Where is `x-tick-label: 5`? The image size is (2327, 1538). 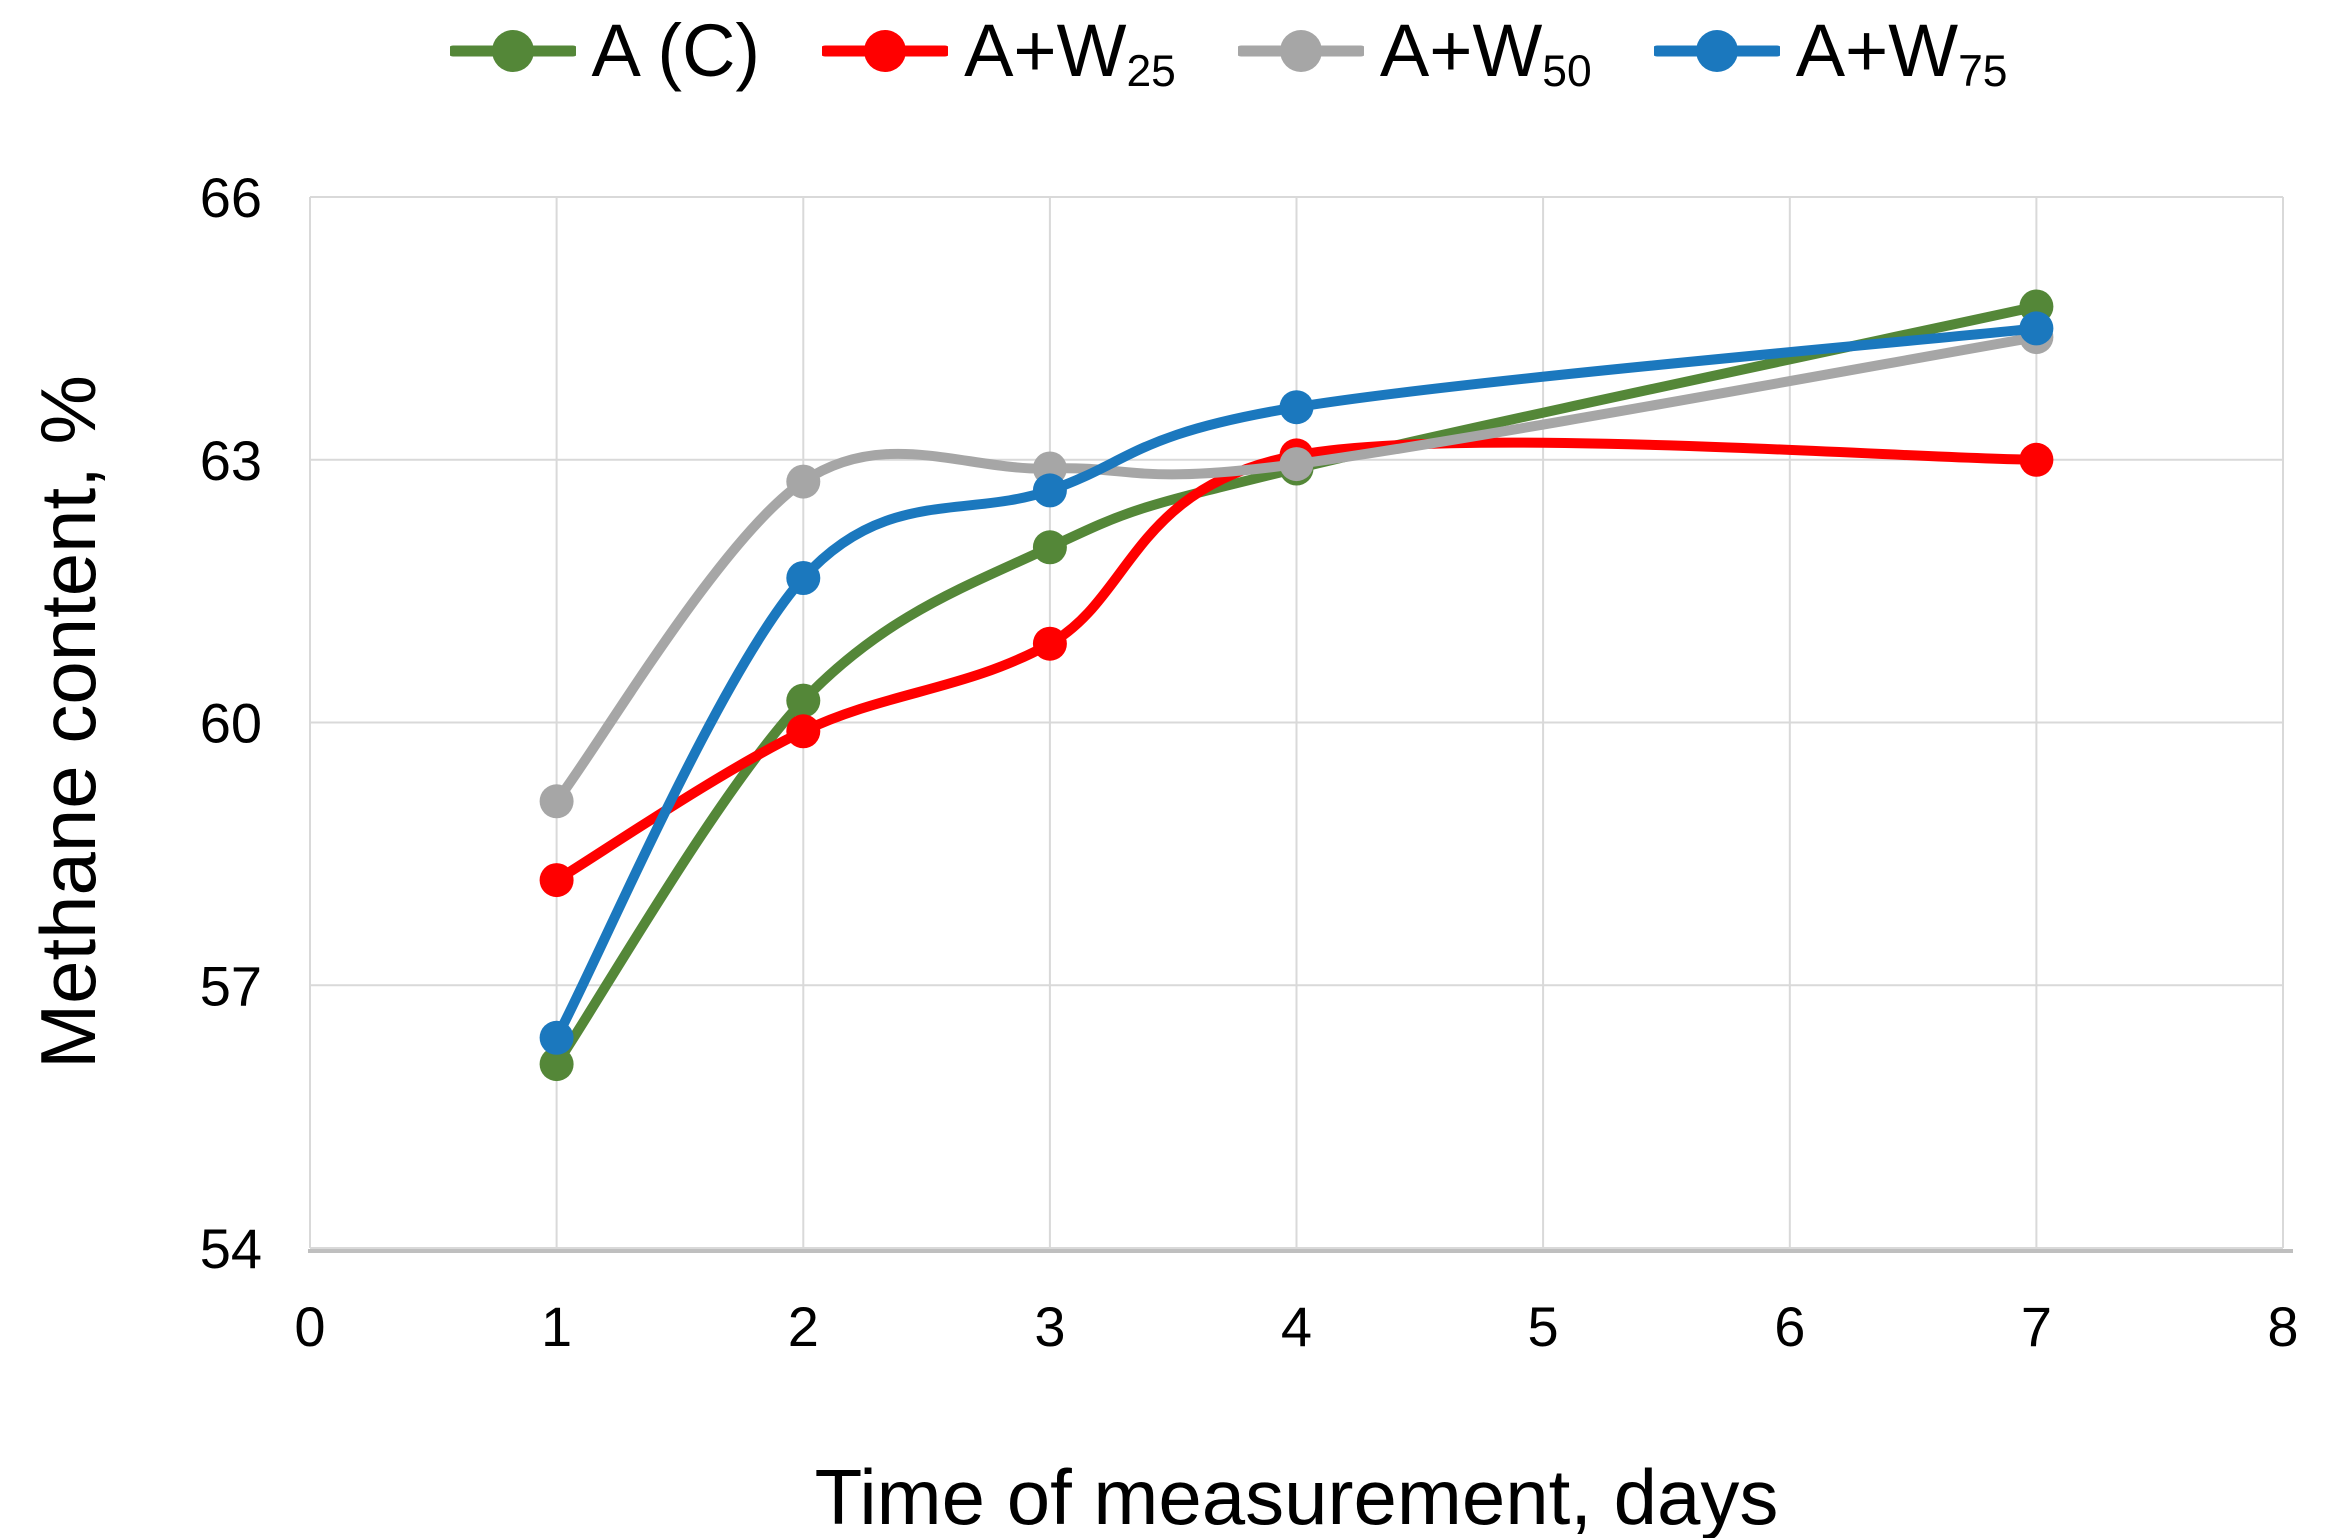
x-tick-label: 5 is located at coordinates (1543, 1326).